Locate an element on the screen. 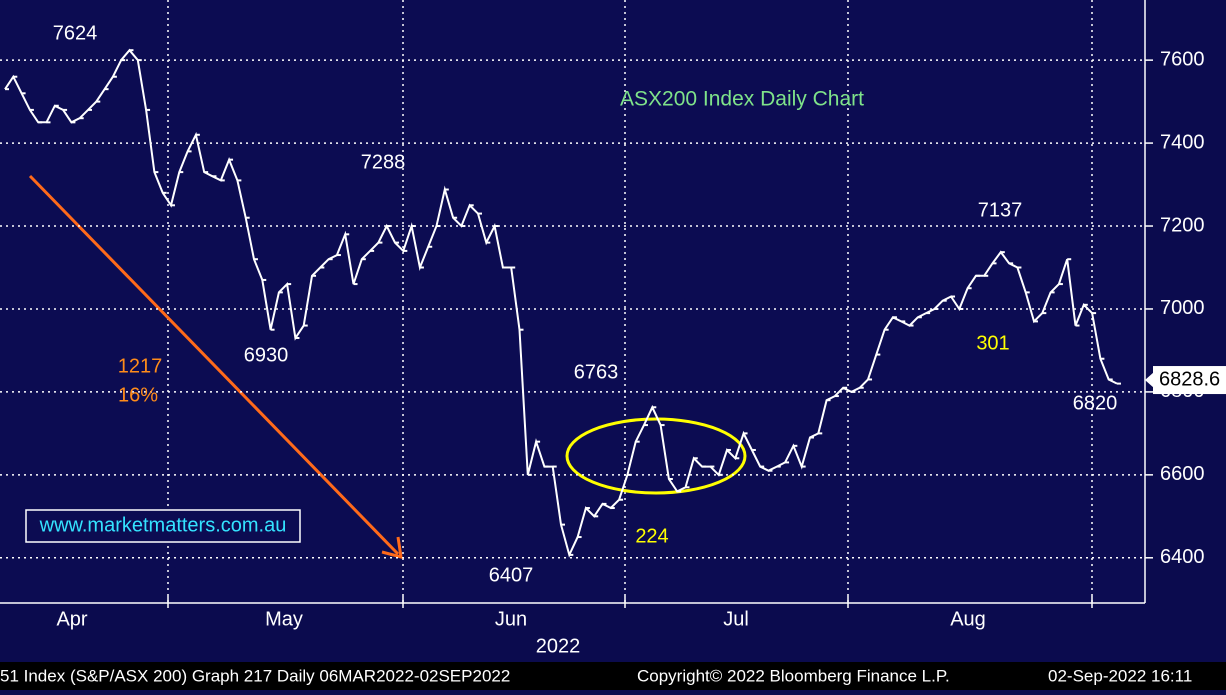 The image size is (1226, 695). annotation: 16% is located at coordinates (138, 395).